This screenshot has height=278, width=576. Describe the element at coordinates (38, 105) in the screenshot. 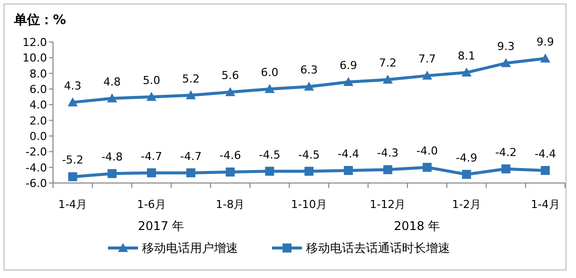

I see `y-tick-label: 4.0` at that location.